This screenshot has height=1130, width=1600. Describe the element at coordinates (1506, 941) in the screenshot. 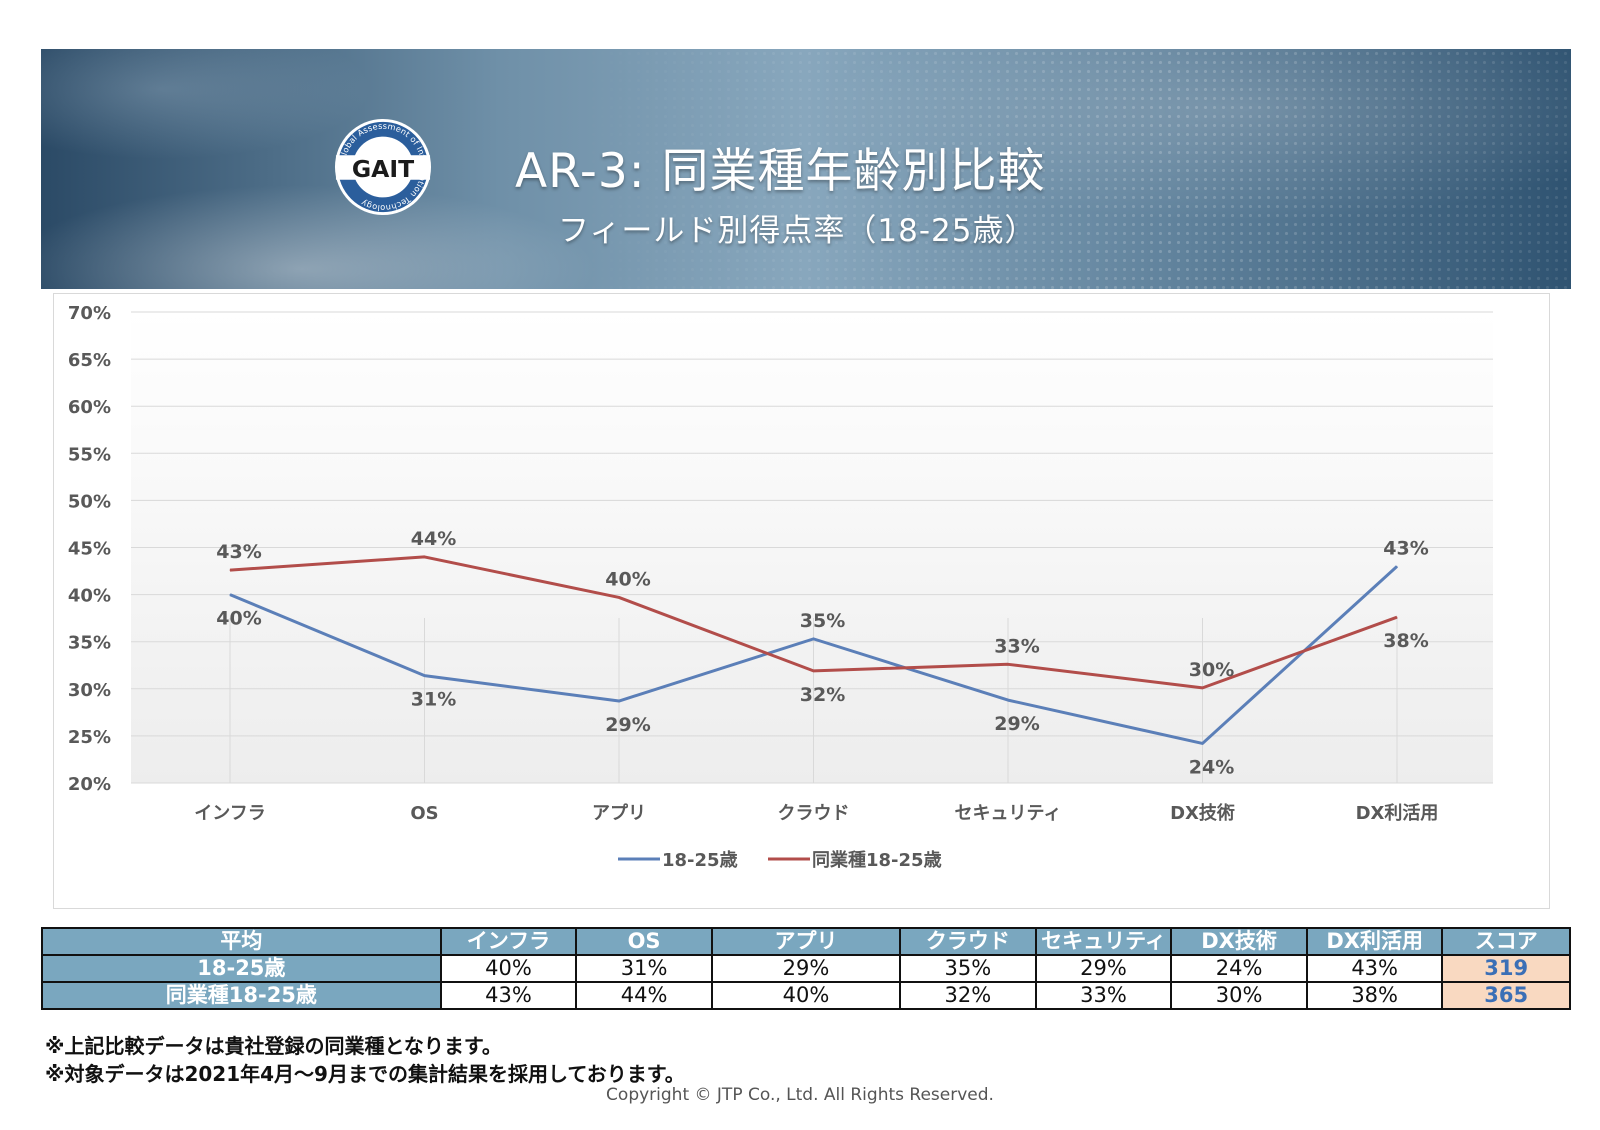

I see `table-header-cell: スコア` at that location.